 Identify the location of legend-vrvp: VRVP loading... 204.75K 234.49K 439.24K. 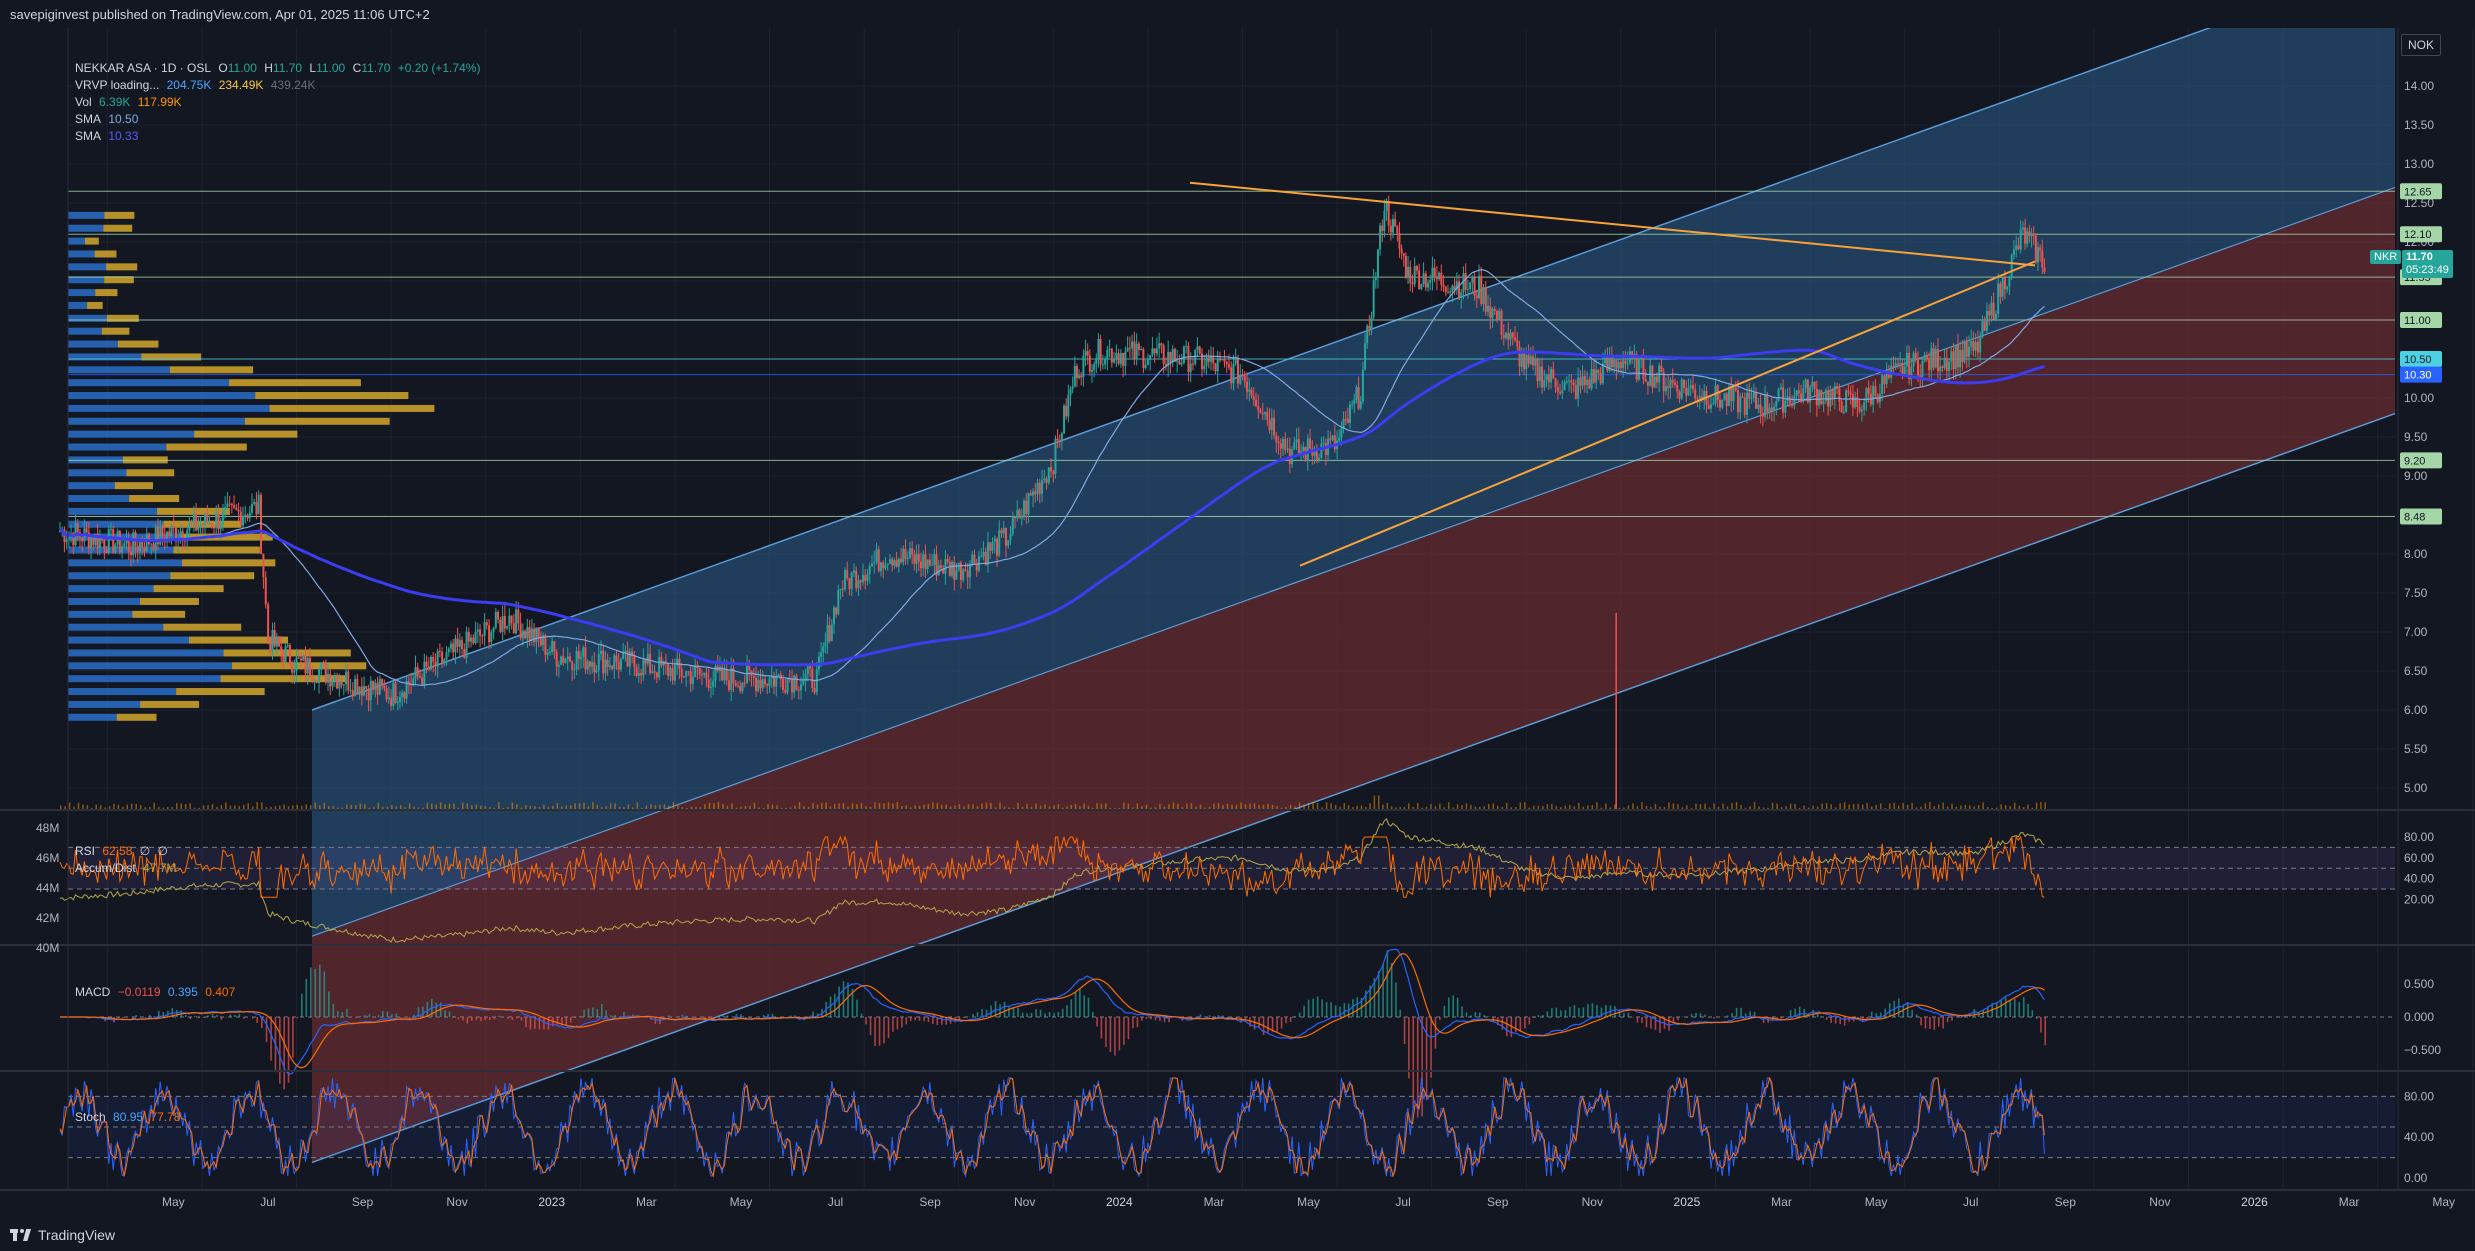
(197, 85).